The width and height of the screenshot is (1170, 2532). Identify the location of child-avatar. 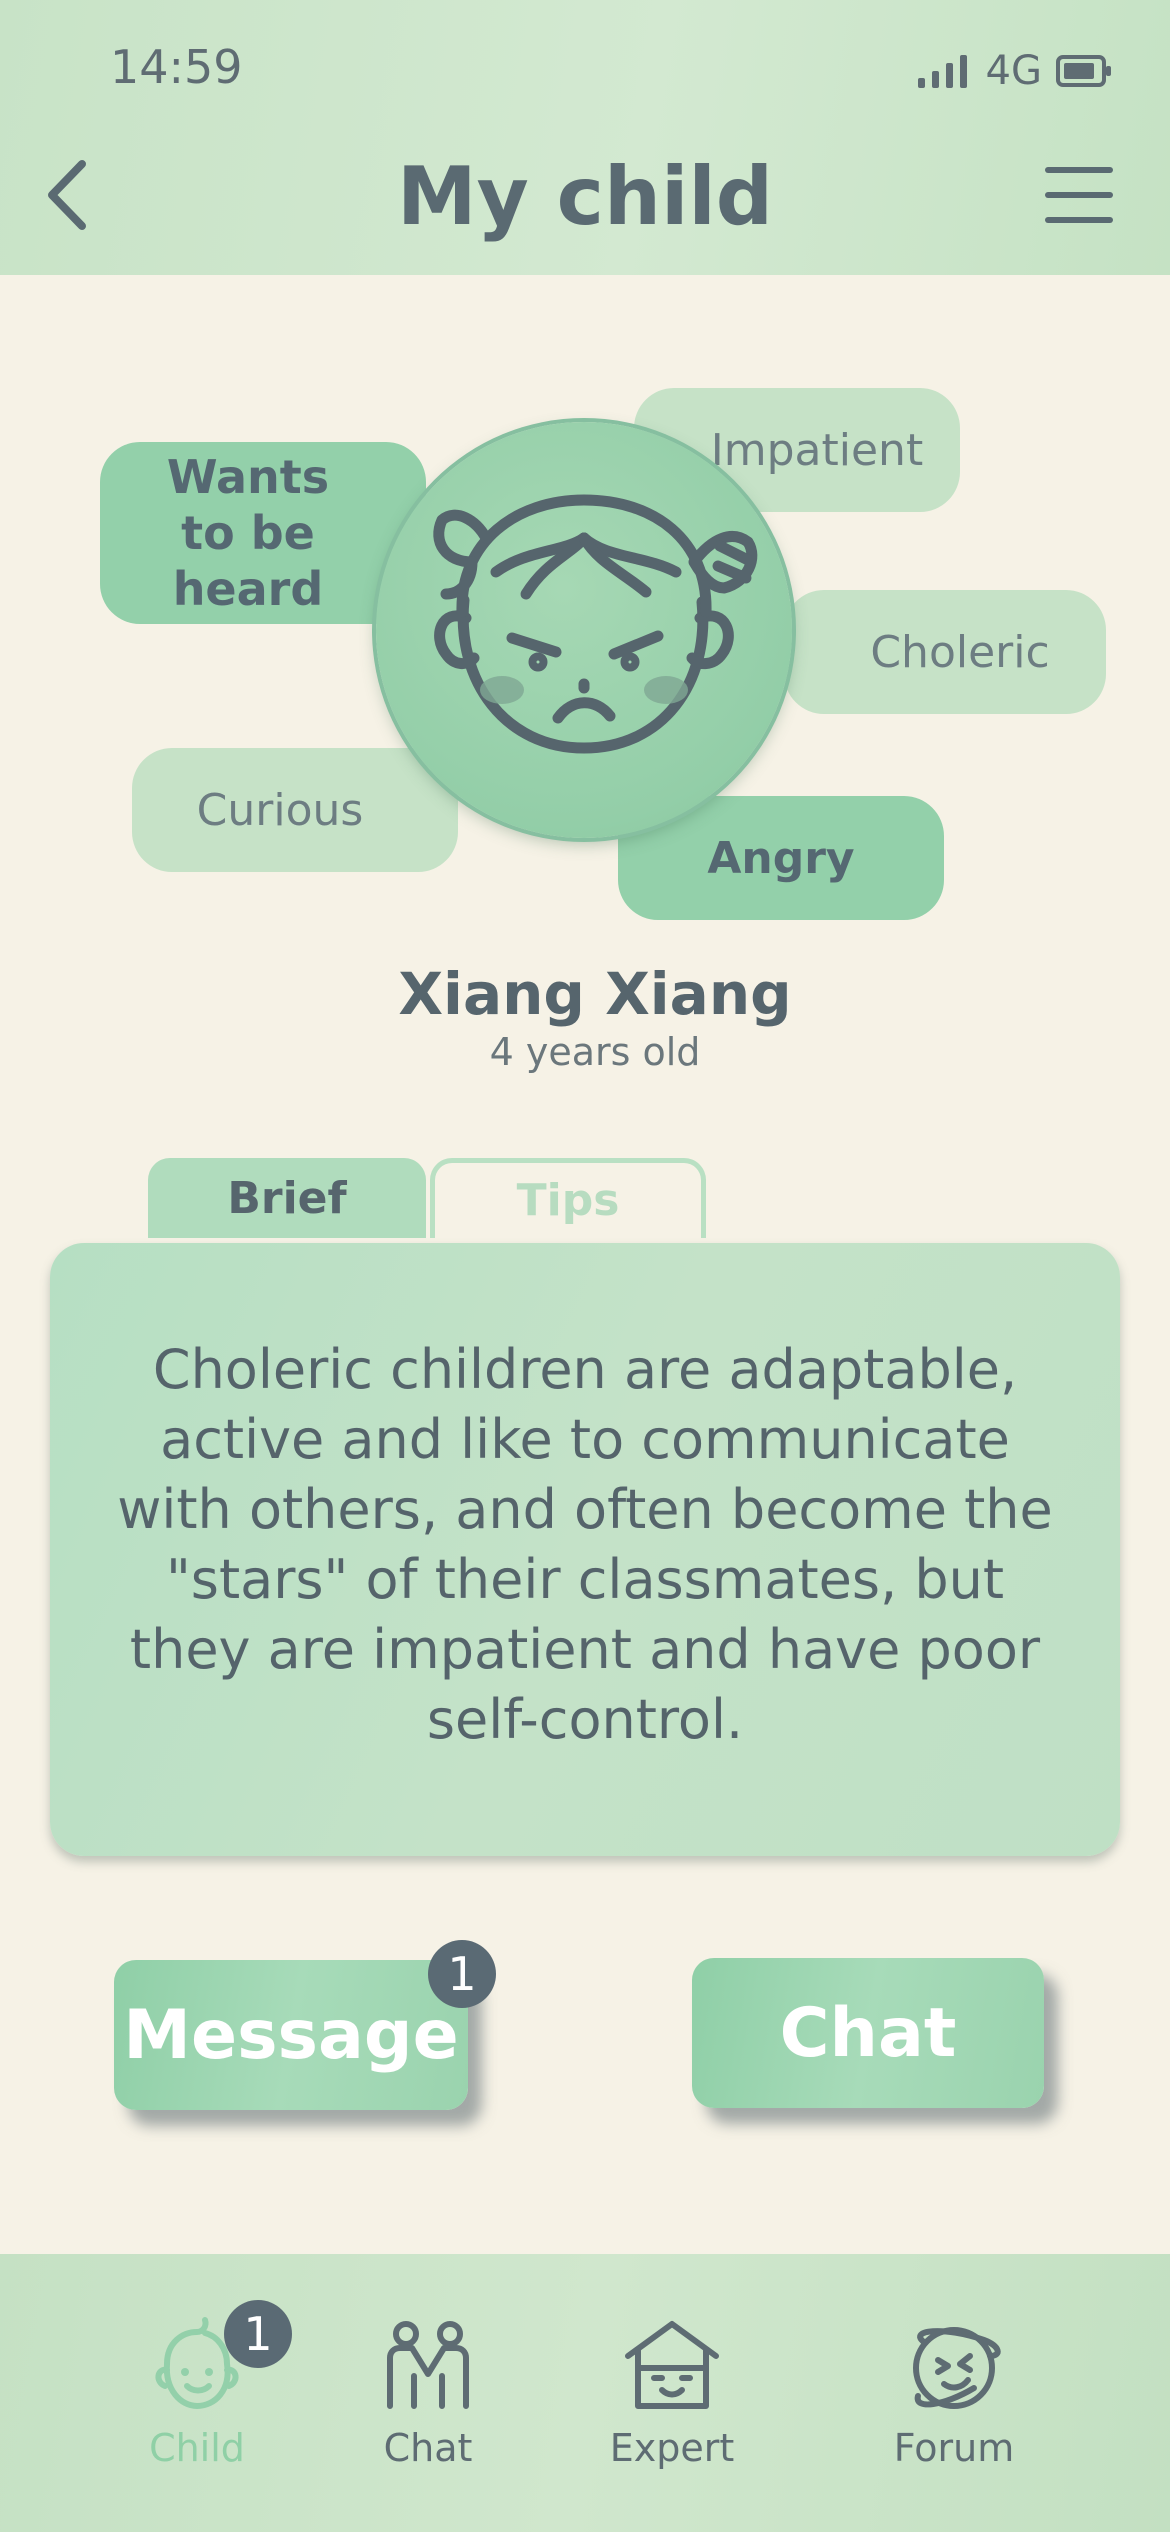
(584, 630).